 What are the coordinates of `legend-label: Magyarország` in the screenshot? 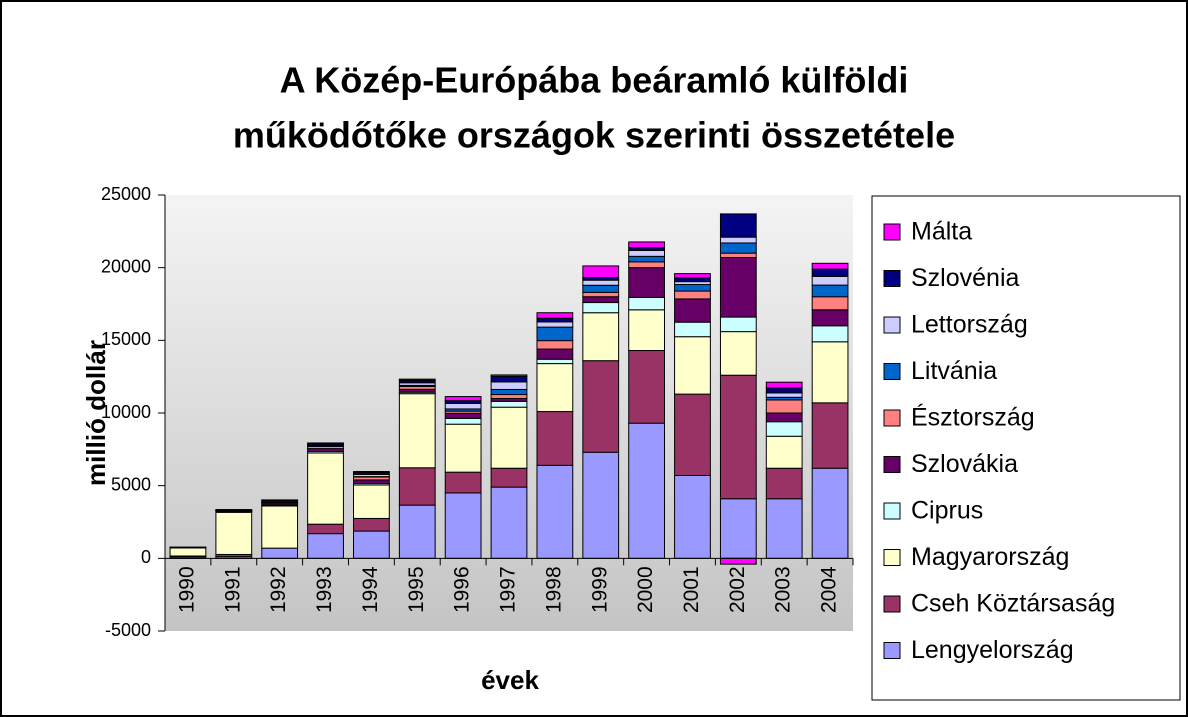 It's located at (990, 557).